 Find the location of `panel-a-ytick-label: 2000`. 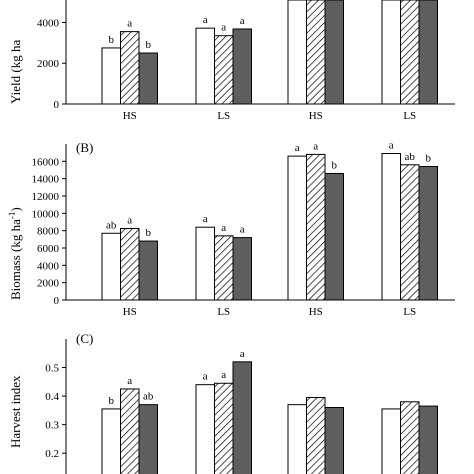

panel-a-ytick-label: 2000 is located at coordinates (48, 64).